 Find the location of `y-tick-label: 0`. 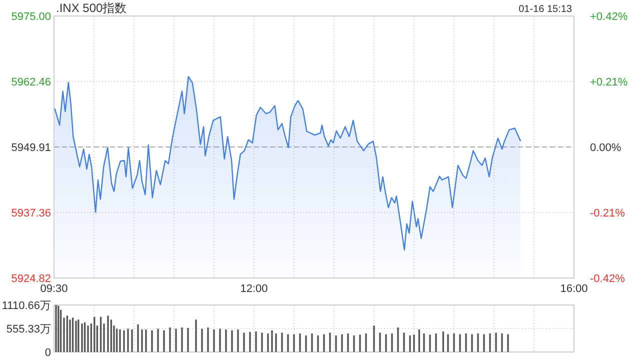

y-tick-label: 0 is located at coordinates (47, 353).